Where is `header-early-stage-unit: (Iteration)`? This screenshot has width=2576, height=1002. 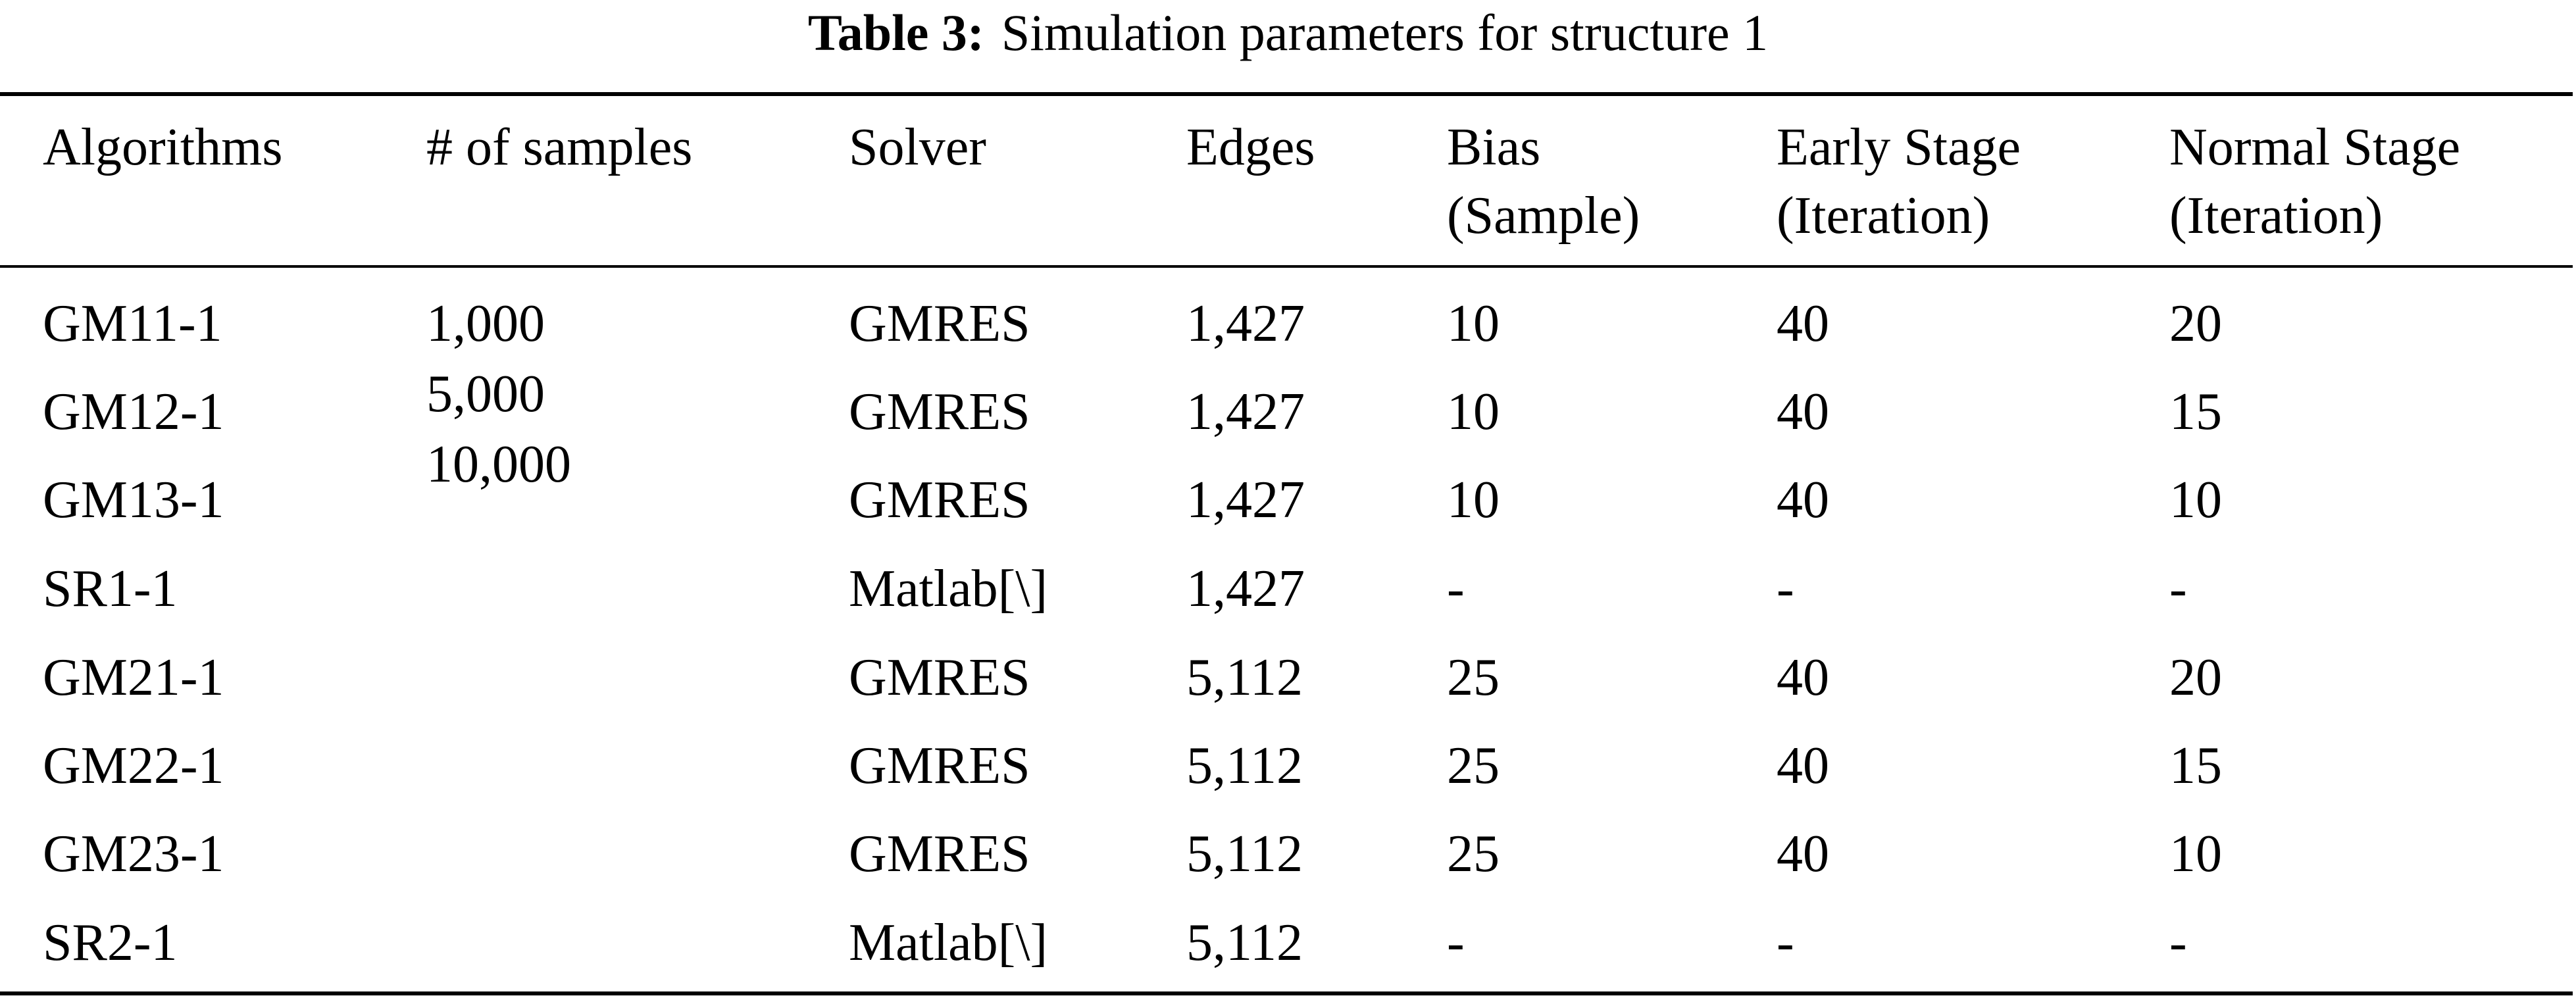 header-early-stage-unit: (Iteration) is located at coordinates (1883, 216).